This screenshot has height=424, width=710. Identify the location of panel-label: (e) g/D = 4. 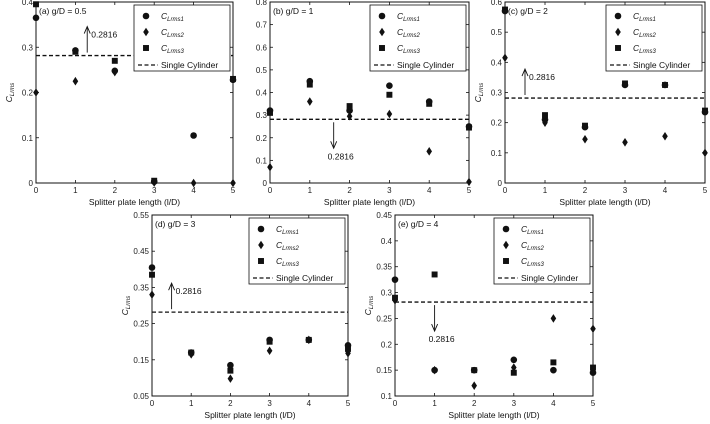
(418, 224).